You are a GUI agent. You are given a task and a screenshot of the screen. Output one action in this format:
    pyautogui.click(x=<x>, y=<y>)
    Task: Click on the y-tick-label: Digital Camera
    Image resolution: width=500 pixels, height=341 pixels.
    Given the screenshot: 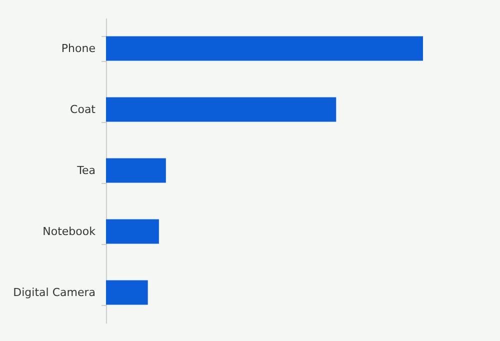 What is the action you would take?
    pyautogui.click(x=54, y=292)
    